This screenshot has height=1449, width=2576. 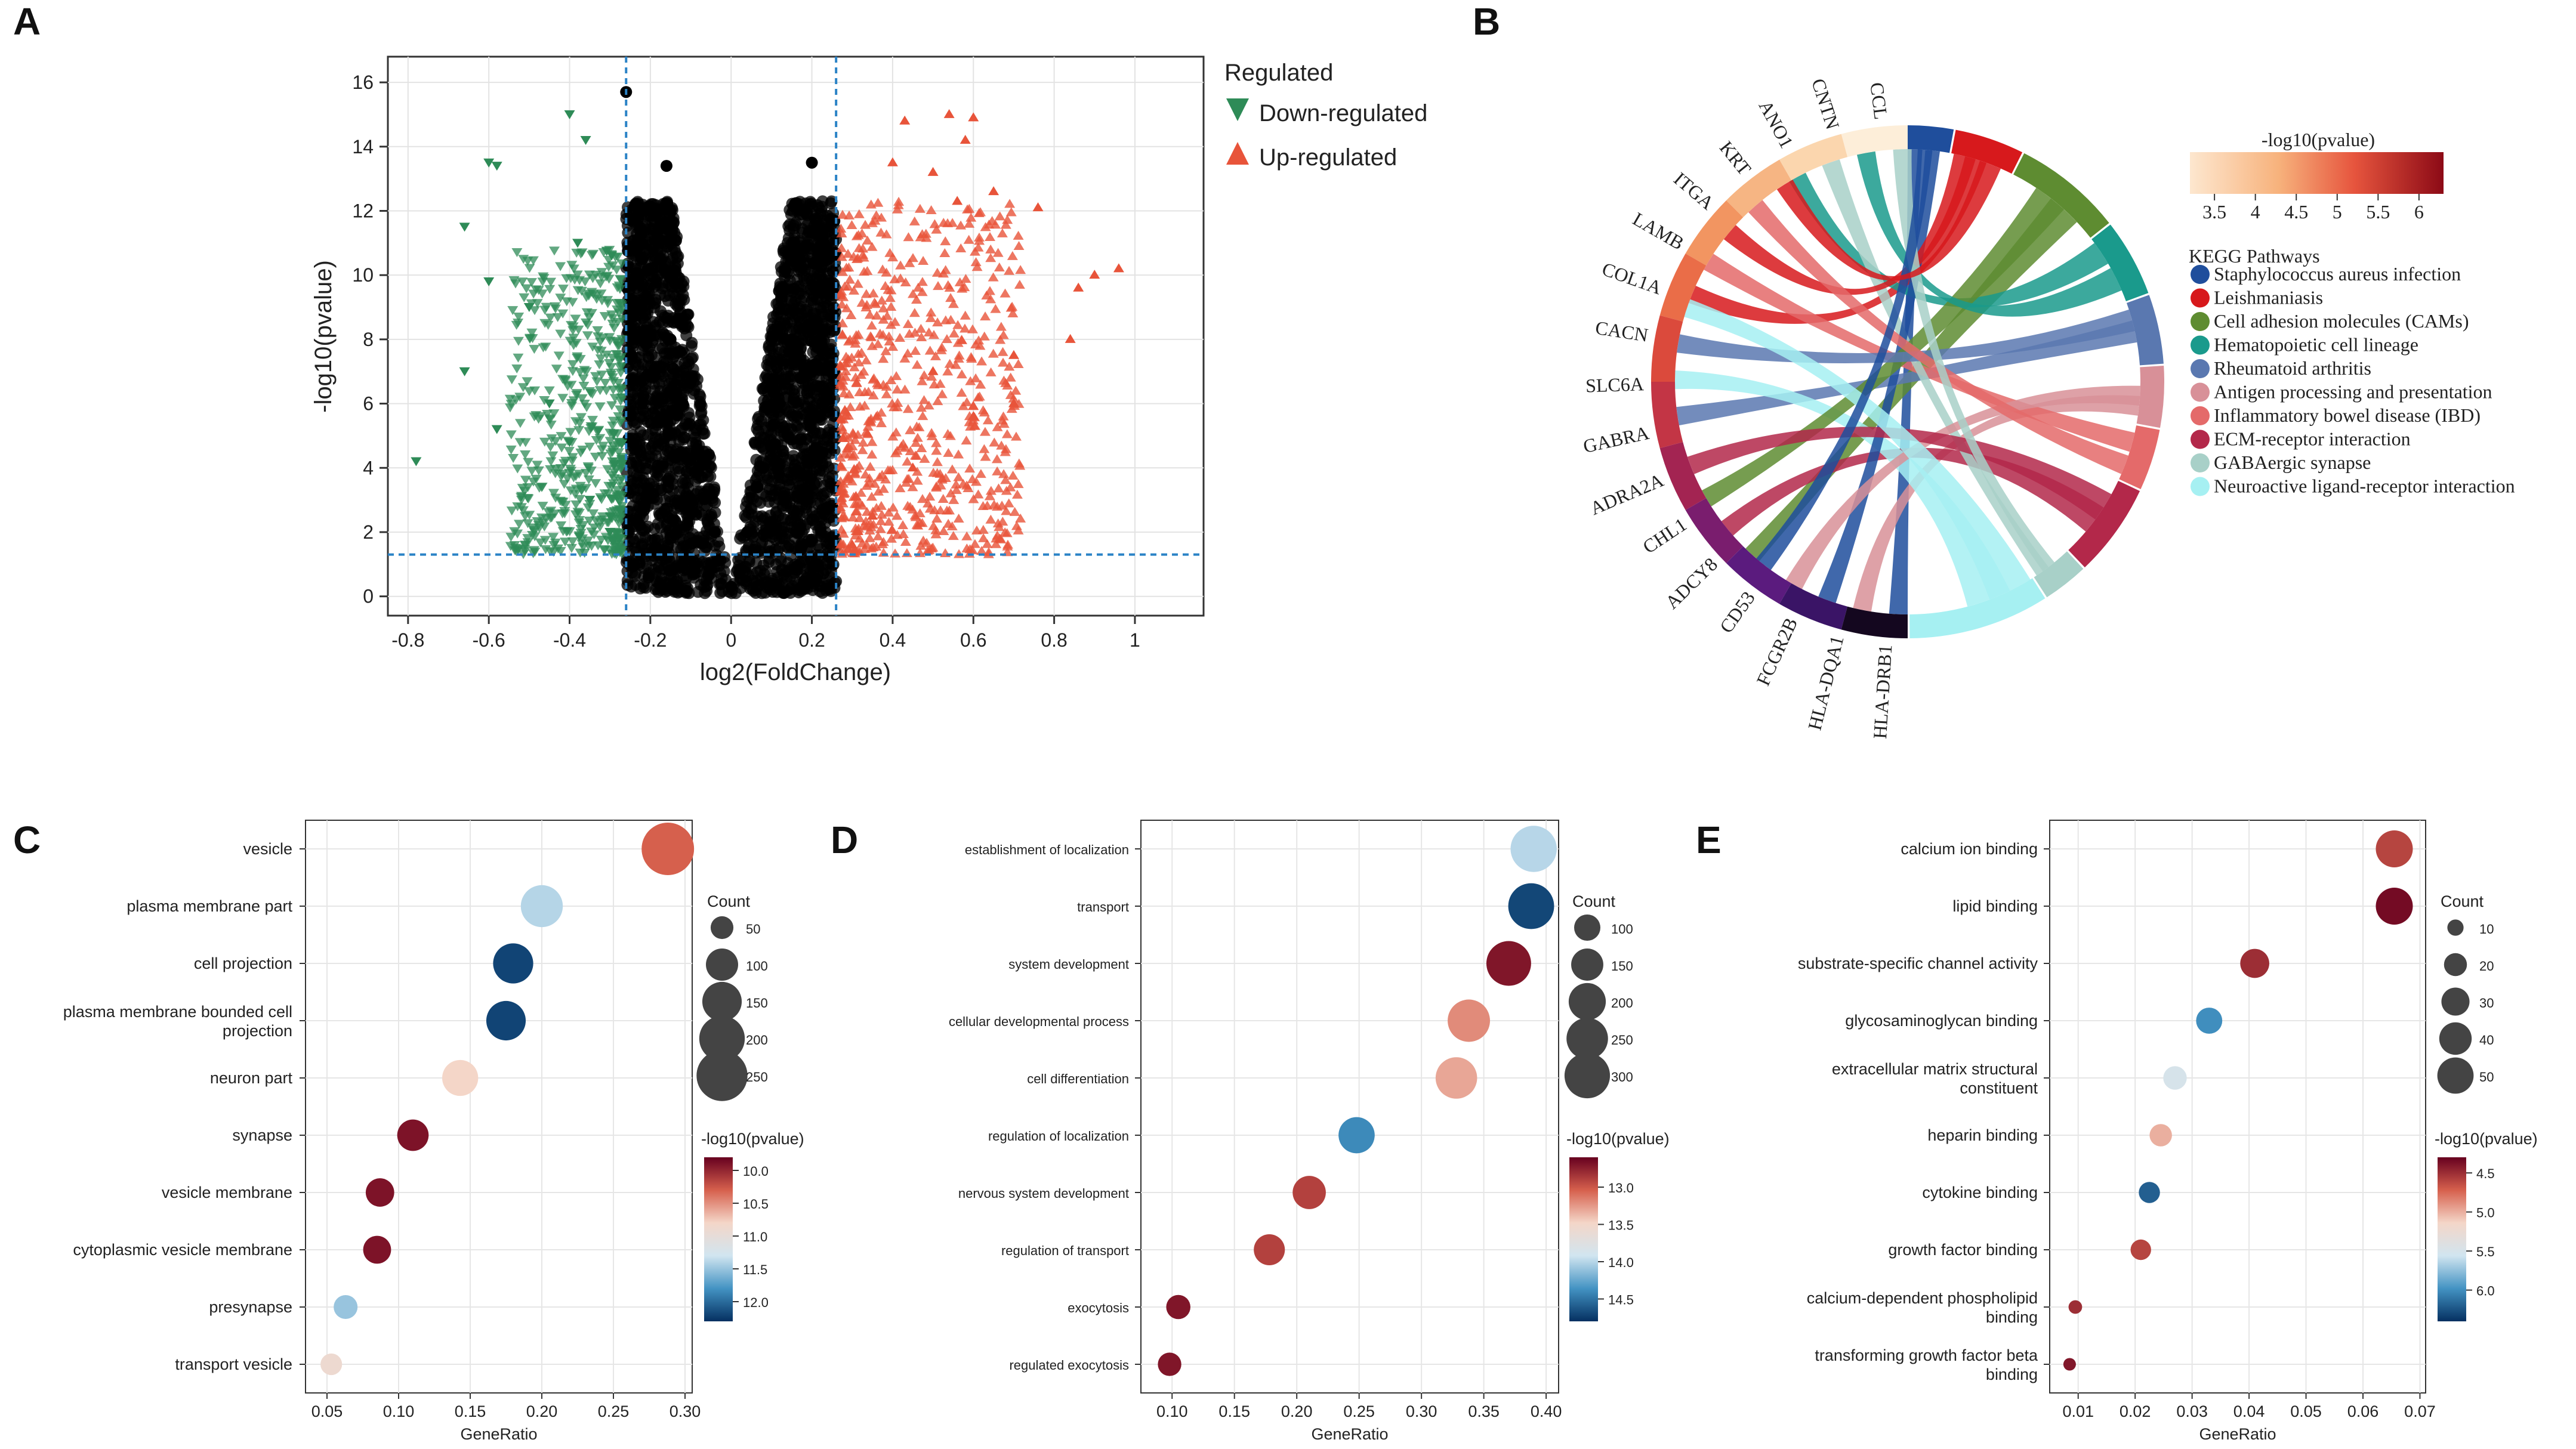 What do you see at coordinates (2341, 321) in the screenshot?
I see `kegg-legend-label: Cell adhesion molecules (CAMs)` at bounding box center [2341, 321].